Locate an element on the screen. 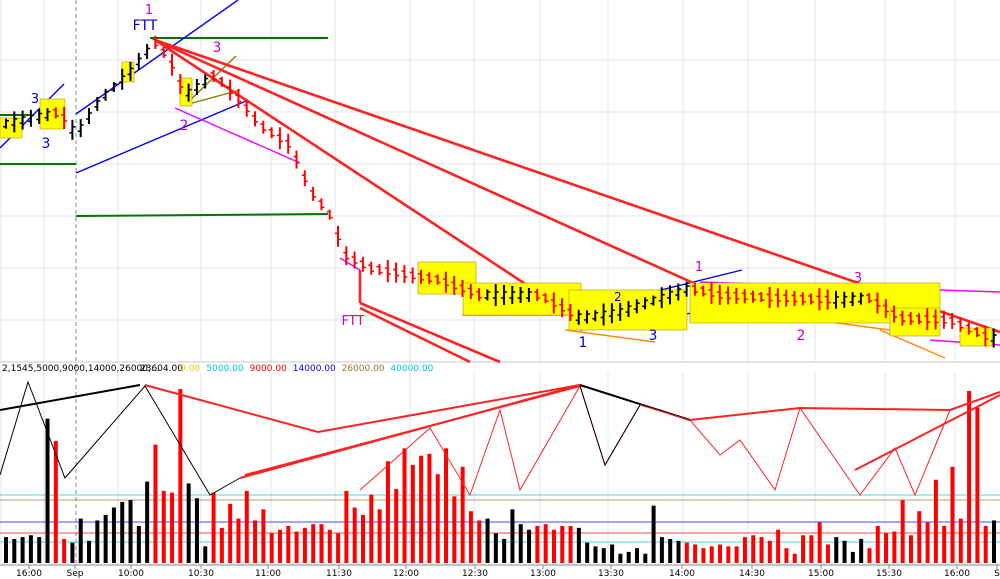 The image size is (1000, 579). x-tick-label-1: Sep is located at coordinates (75, 574).